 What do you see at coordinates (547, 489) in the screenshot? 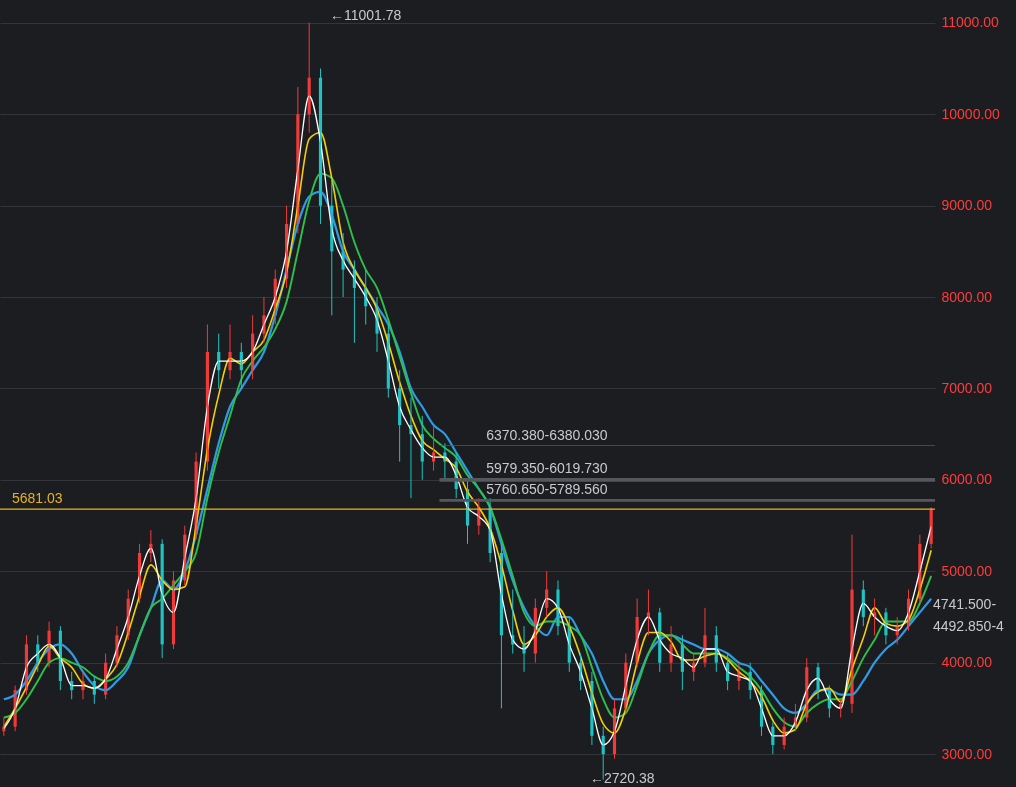
I see `band-label: 5760.650-5789.560` at bounding box center [547, 489].